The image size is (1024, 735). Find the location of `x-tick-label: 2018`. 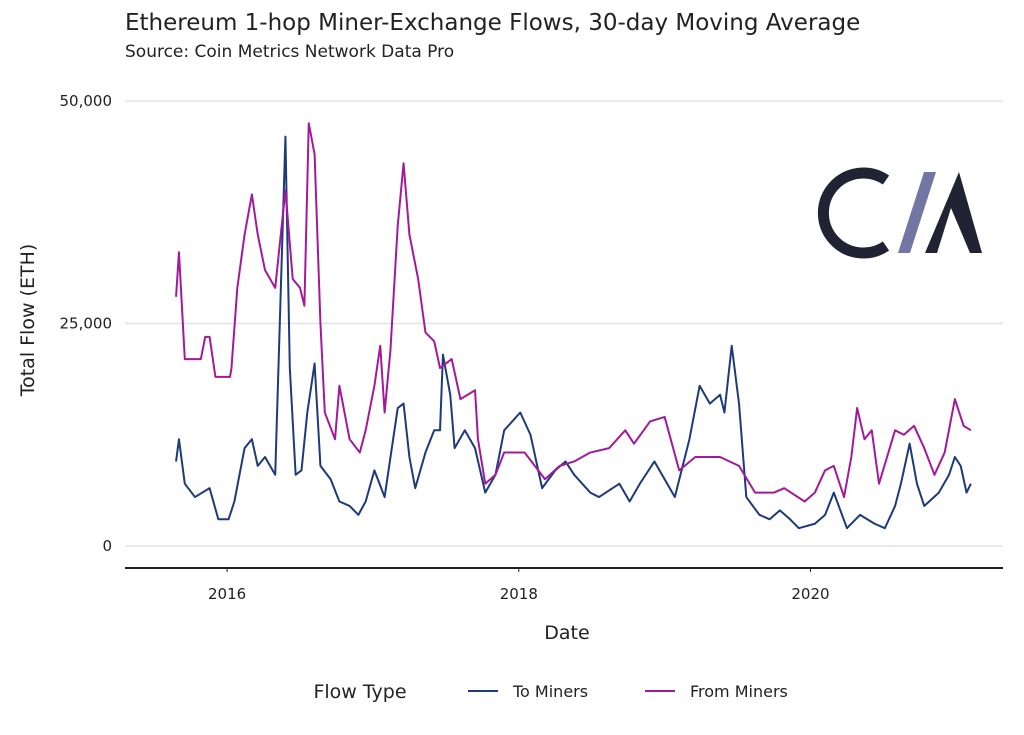

x-tick-label: 2018 is located at coordinates (519, 594).